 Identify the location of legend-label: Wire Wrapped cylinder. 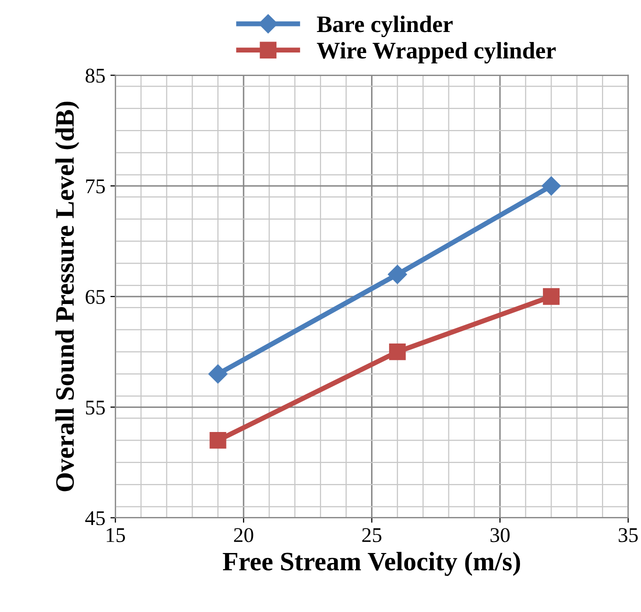
(436, 53).